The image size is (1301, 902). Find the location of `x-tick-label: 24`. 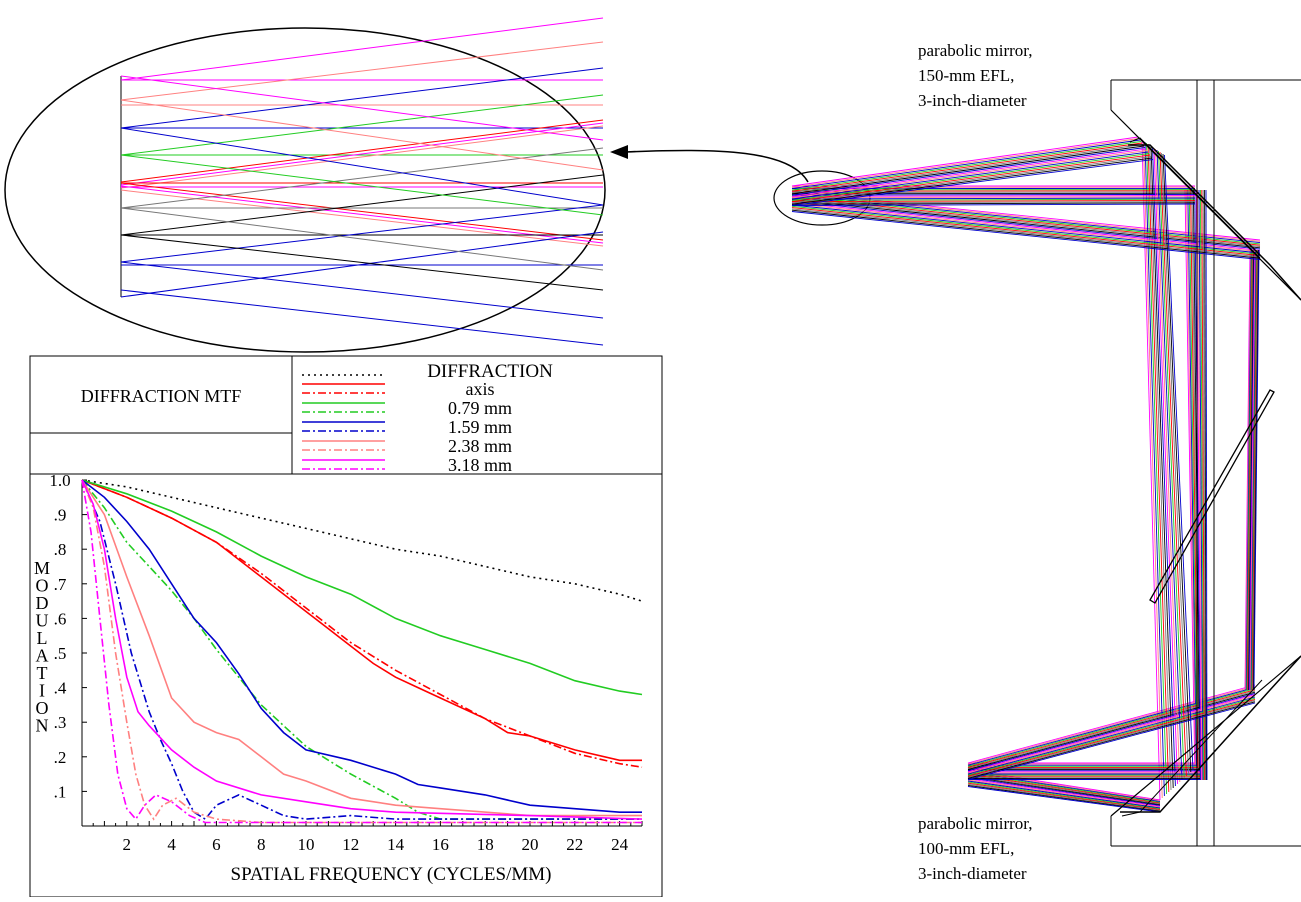

x-tick-label: 24 is located at coordinates (620, 844).